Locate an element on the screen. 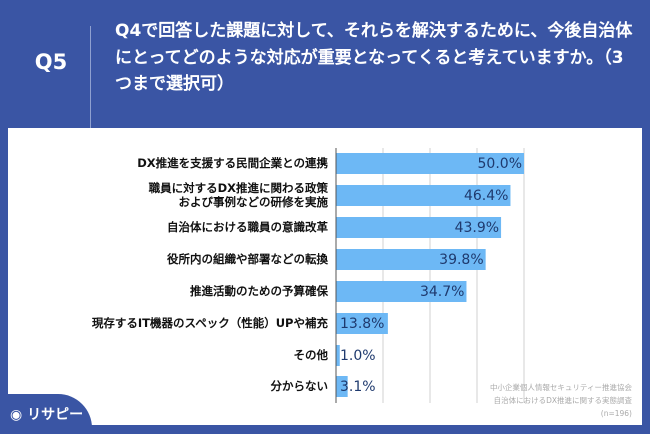  data-label: 13.8% is located at coordinates (362, 324).